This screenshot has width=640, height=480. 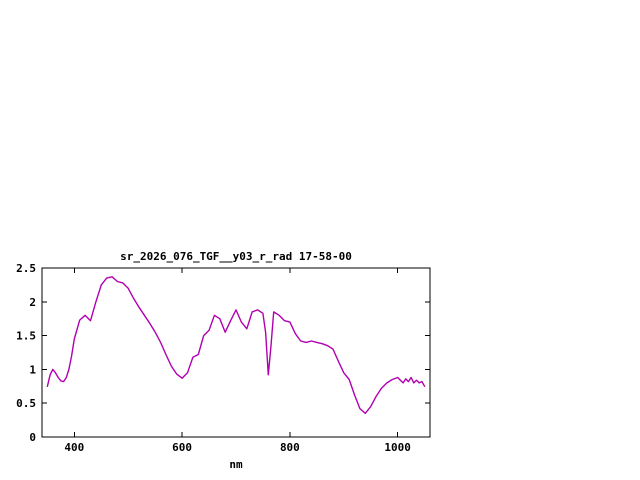 What do you see at coordinates (26, 336) in the screenshot?
I see `y-tick-label: 1.5` at bounding box center [26, 336].